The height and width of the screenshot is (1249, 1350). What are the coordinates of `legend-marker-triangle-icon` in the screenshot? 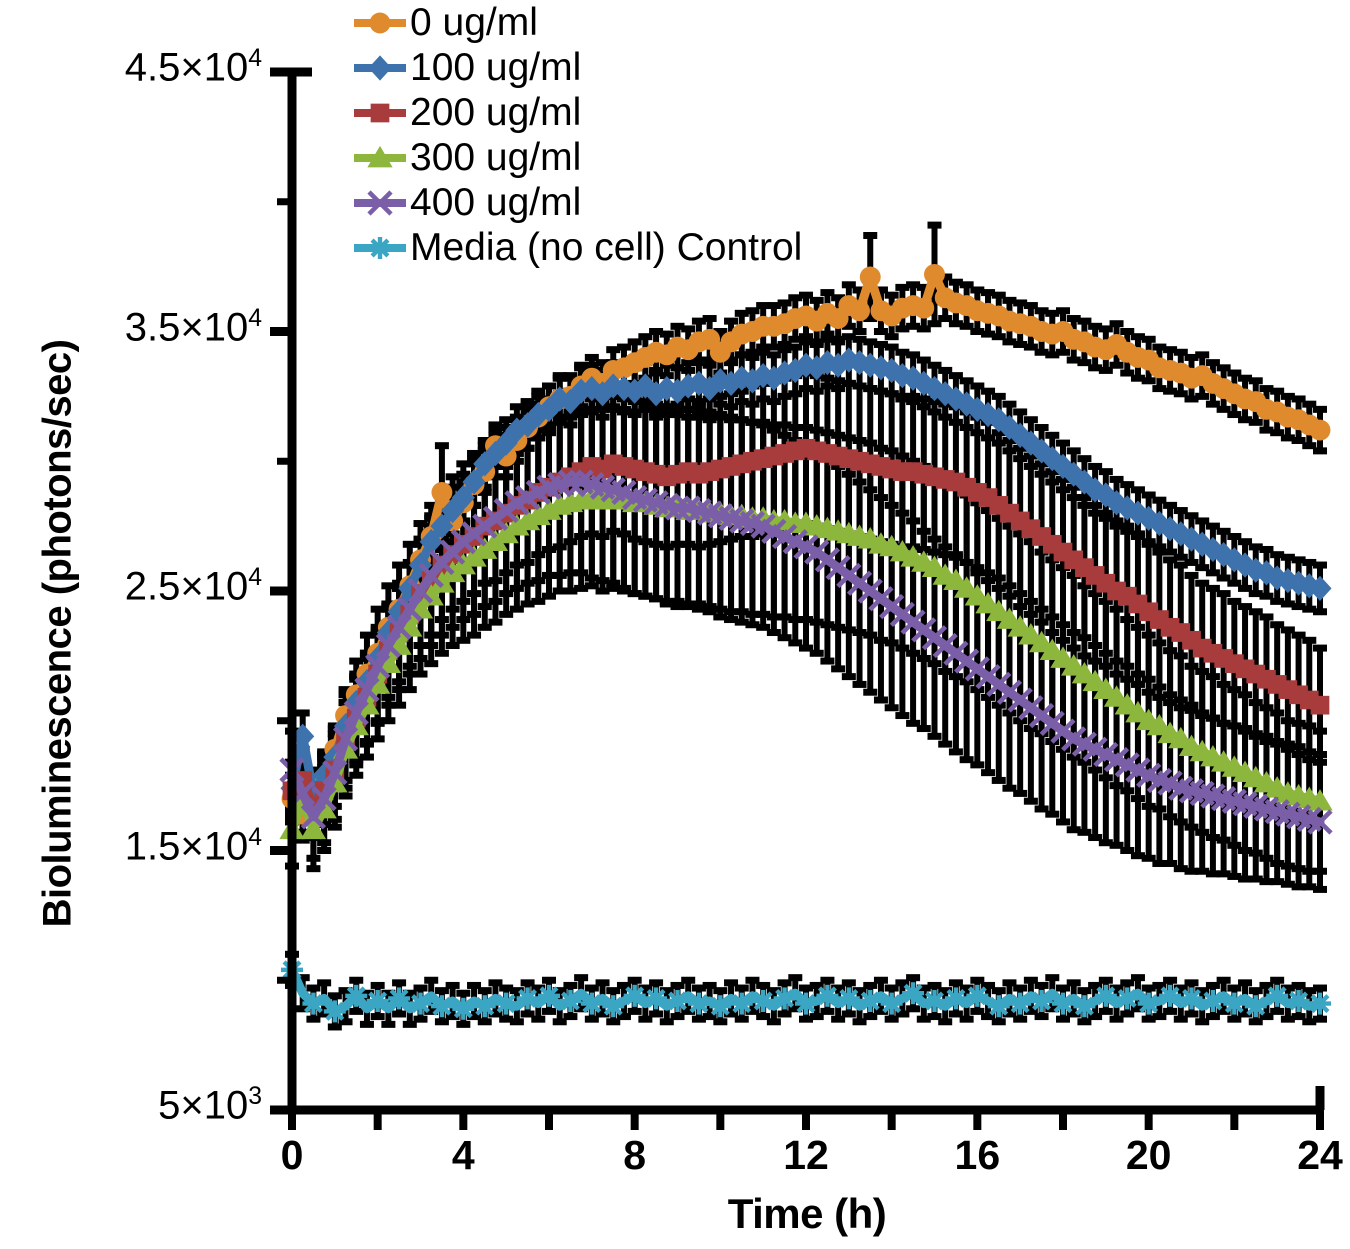 It's located at (380, 158).